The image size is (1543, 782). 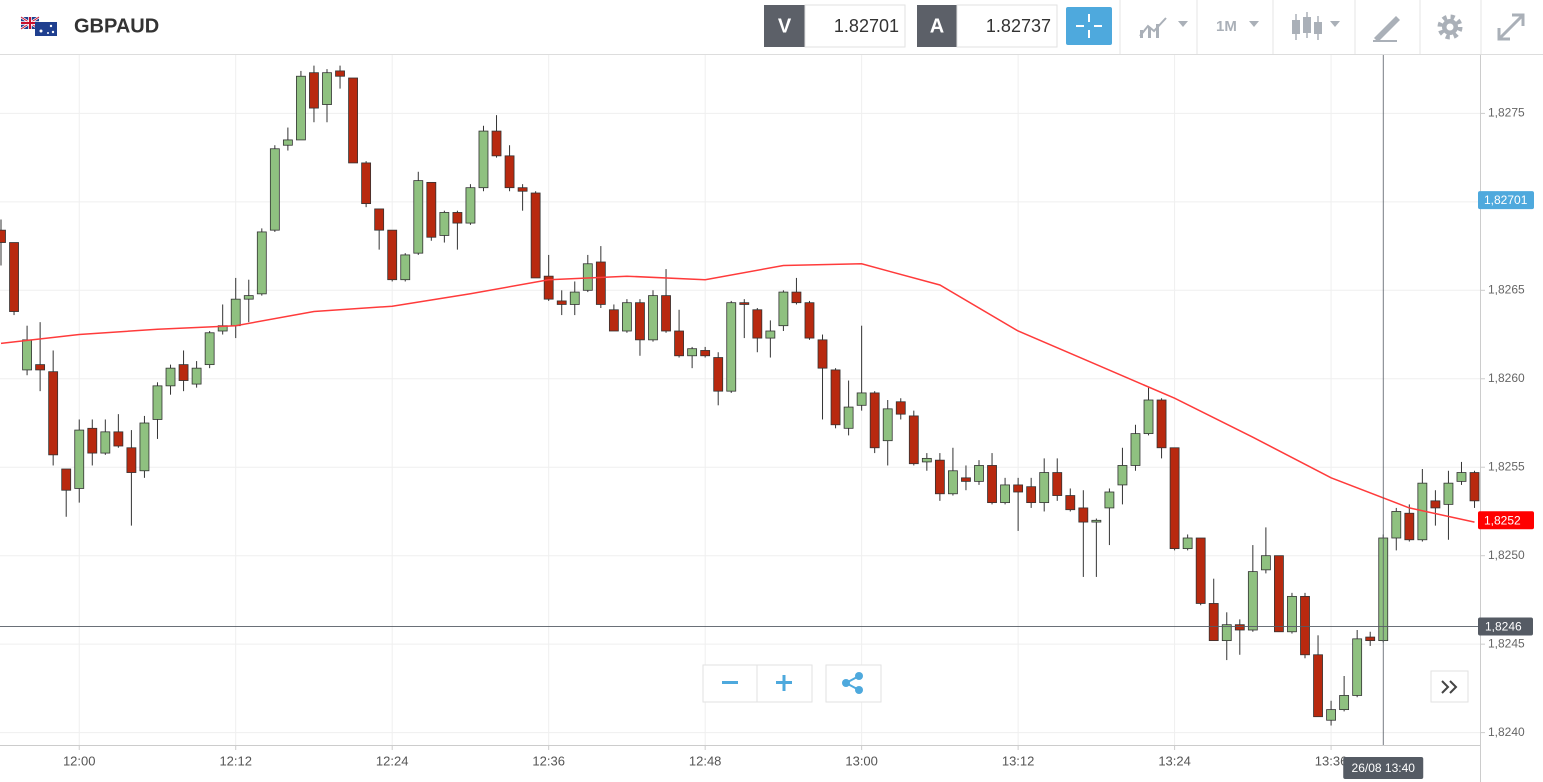 I want to click on y-tick-label: 1,8265, so click(x=1506, y=289).